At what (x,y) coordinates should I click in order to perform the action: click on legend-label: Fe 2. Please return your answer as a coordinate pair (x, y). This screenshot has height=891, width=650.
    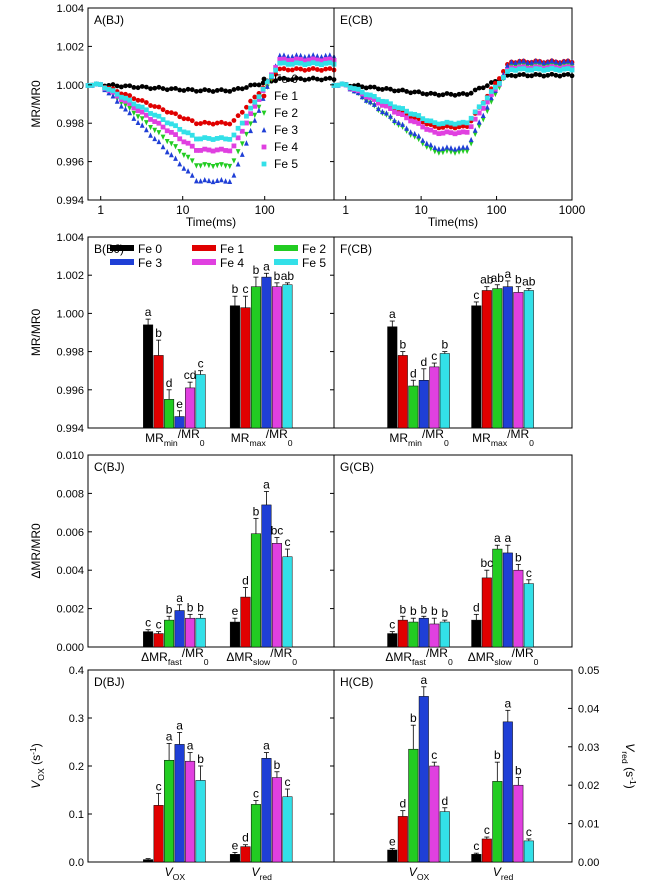
    Looking at the image, I should click on (314, 249).